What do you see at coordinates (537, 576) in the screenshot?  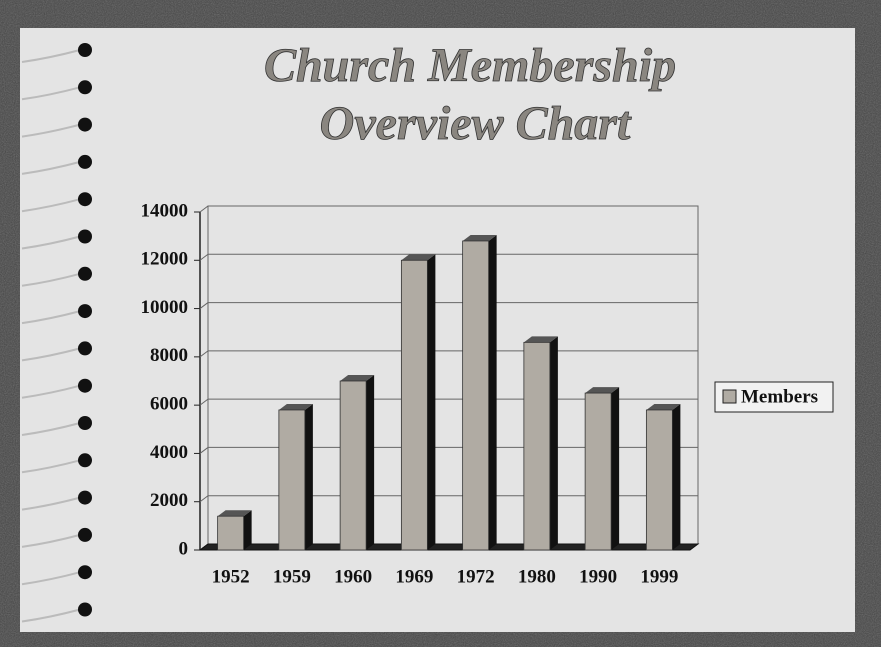 I see `x-tick-label: 1980` at bounding box center [537, 576].